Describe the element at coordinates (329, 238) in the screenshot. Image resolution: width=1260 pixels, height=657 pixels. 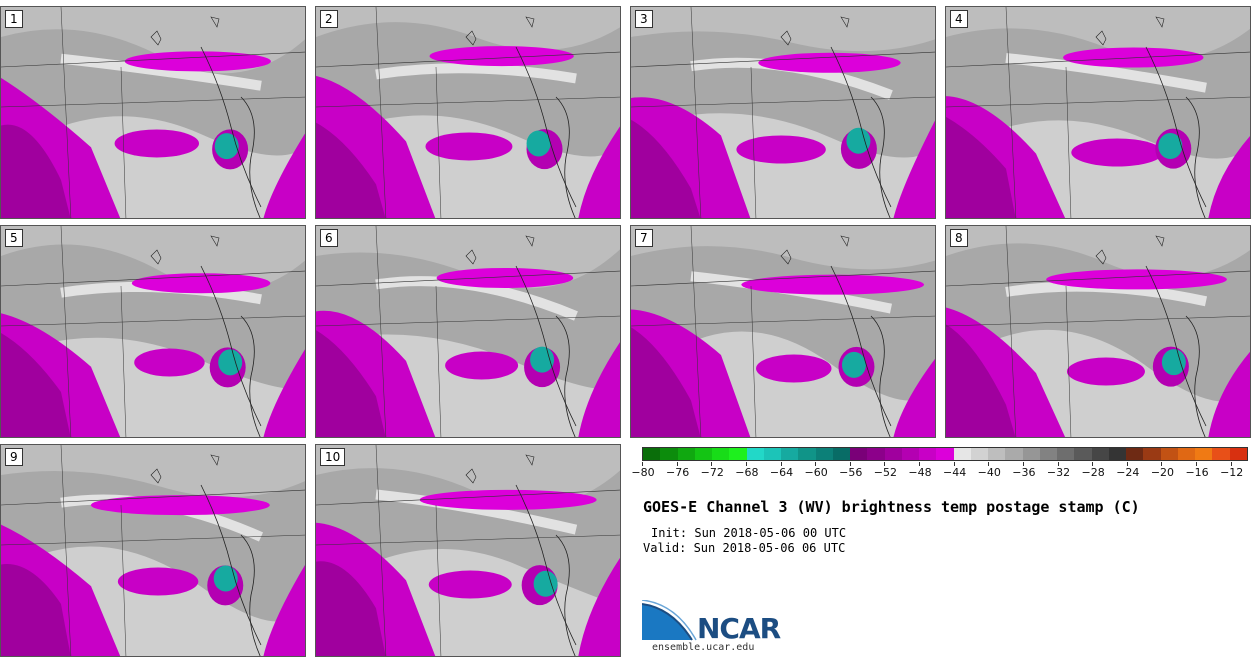
I see `panel-number: 6` at that location.